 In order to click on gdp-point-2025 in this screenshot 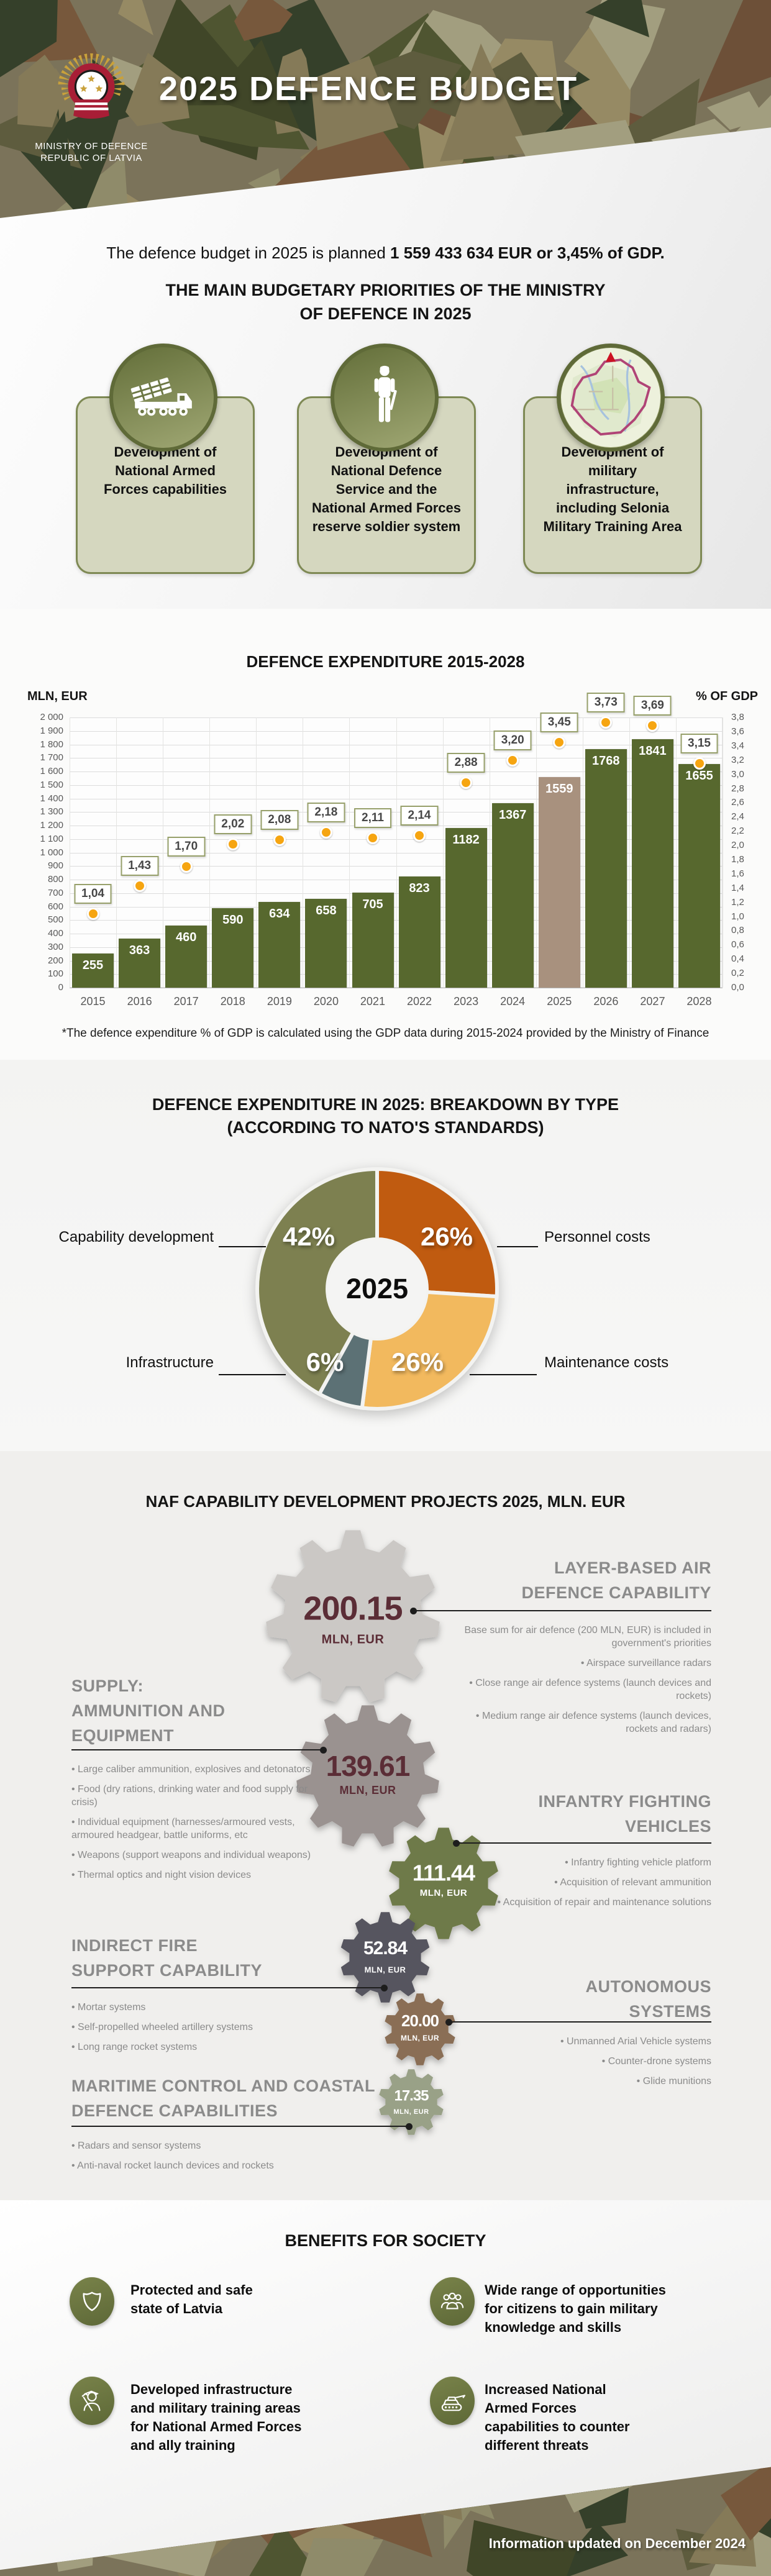, I will do `click(560, 742)`.